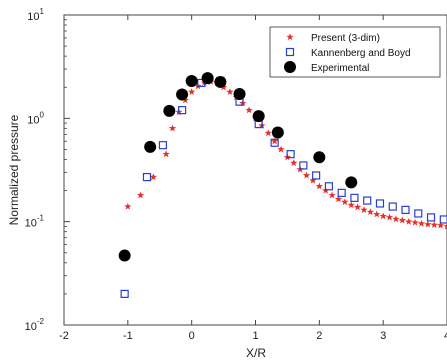 This screenshot has height=362, width=447. Describe the element at coordinates (340, 68) in the screenshot. I see `legend-label-experimental: Experimental` at that location.